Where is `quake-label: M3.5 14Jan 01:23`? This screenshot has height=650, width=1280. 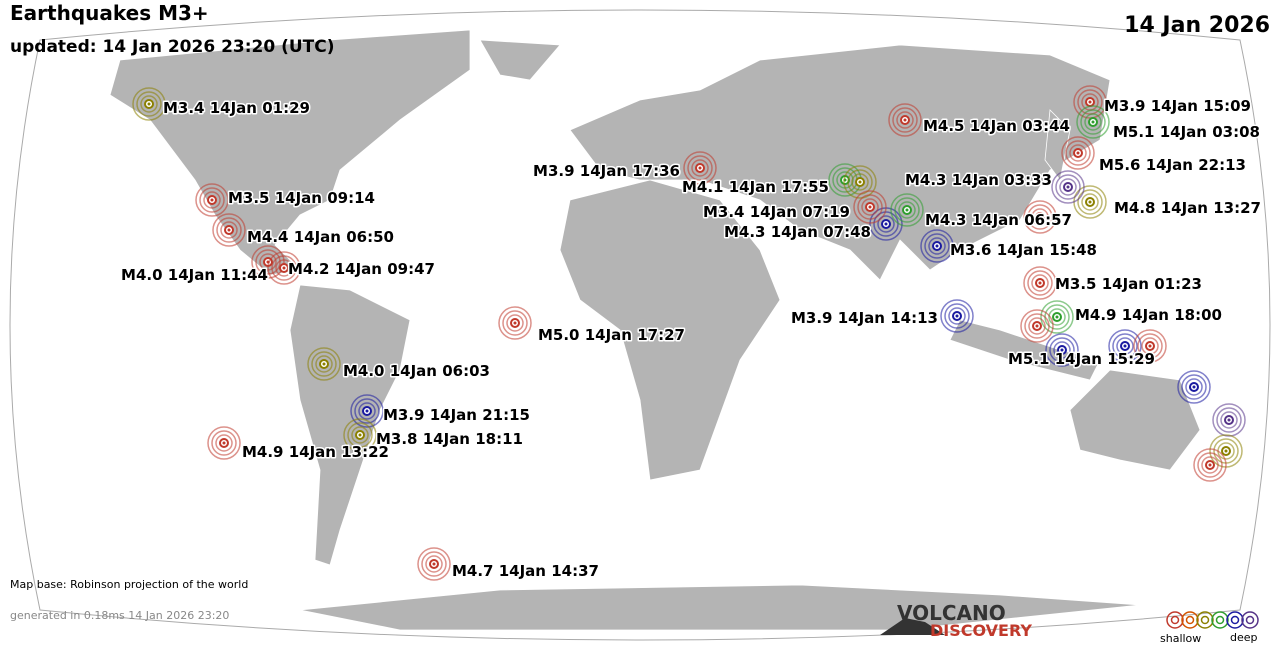 quake-label: M3.5 14Jan 01:23 is located at coordinates (1128, 284).